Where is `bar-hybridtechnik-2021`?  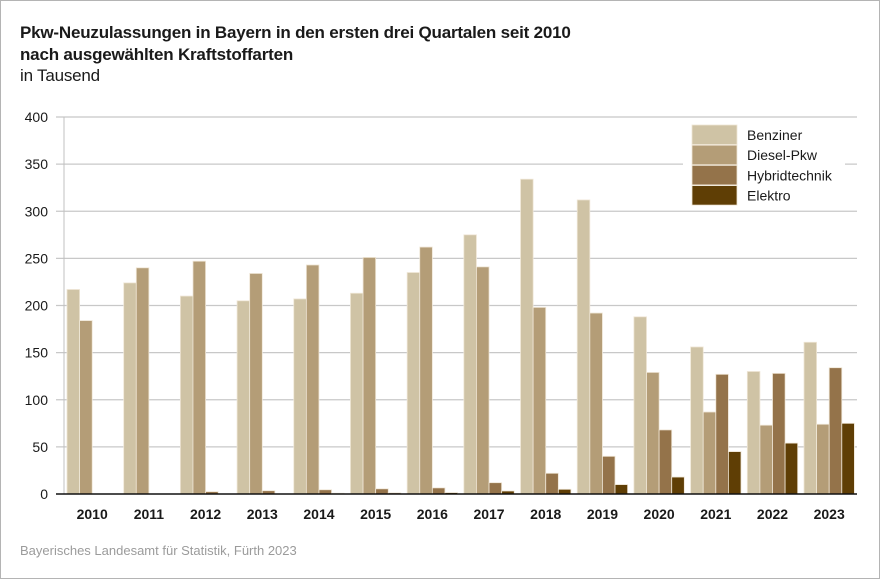 bar-hybridtechnik-2021 is located at coordinates (722, 434).